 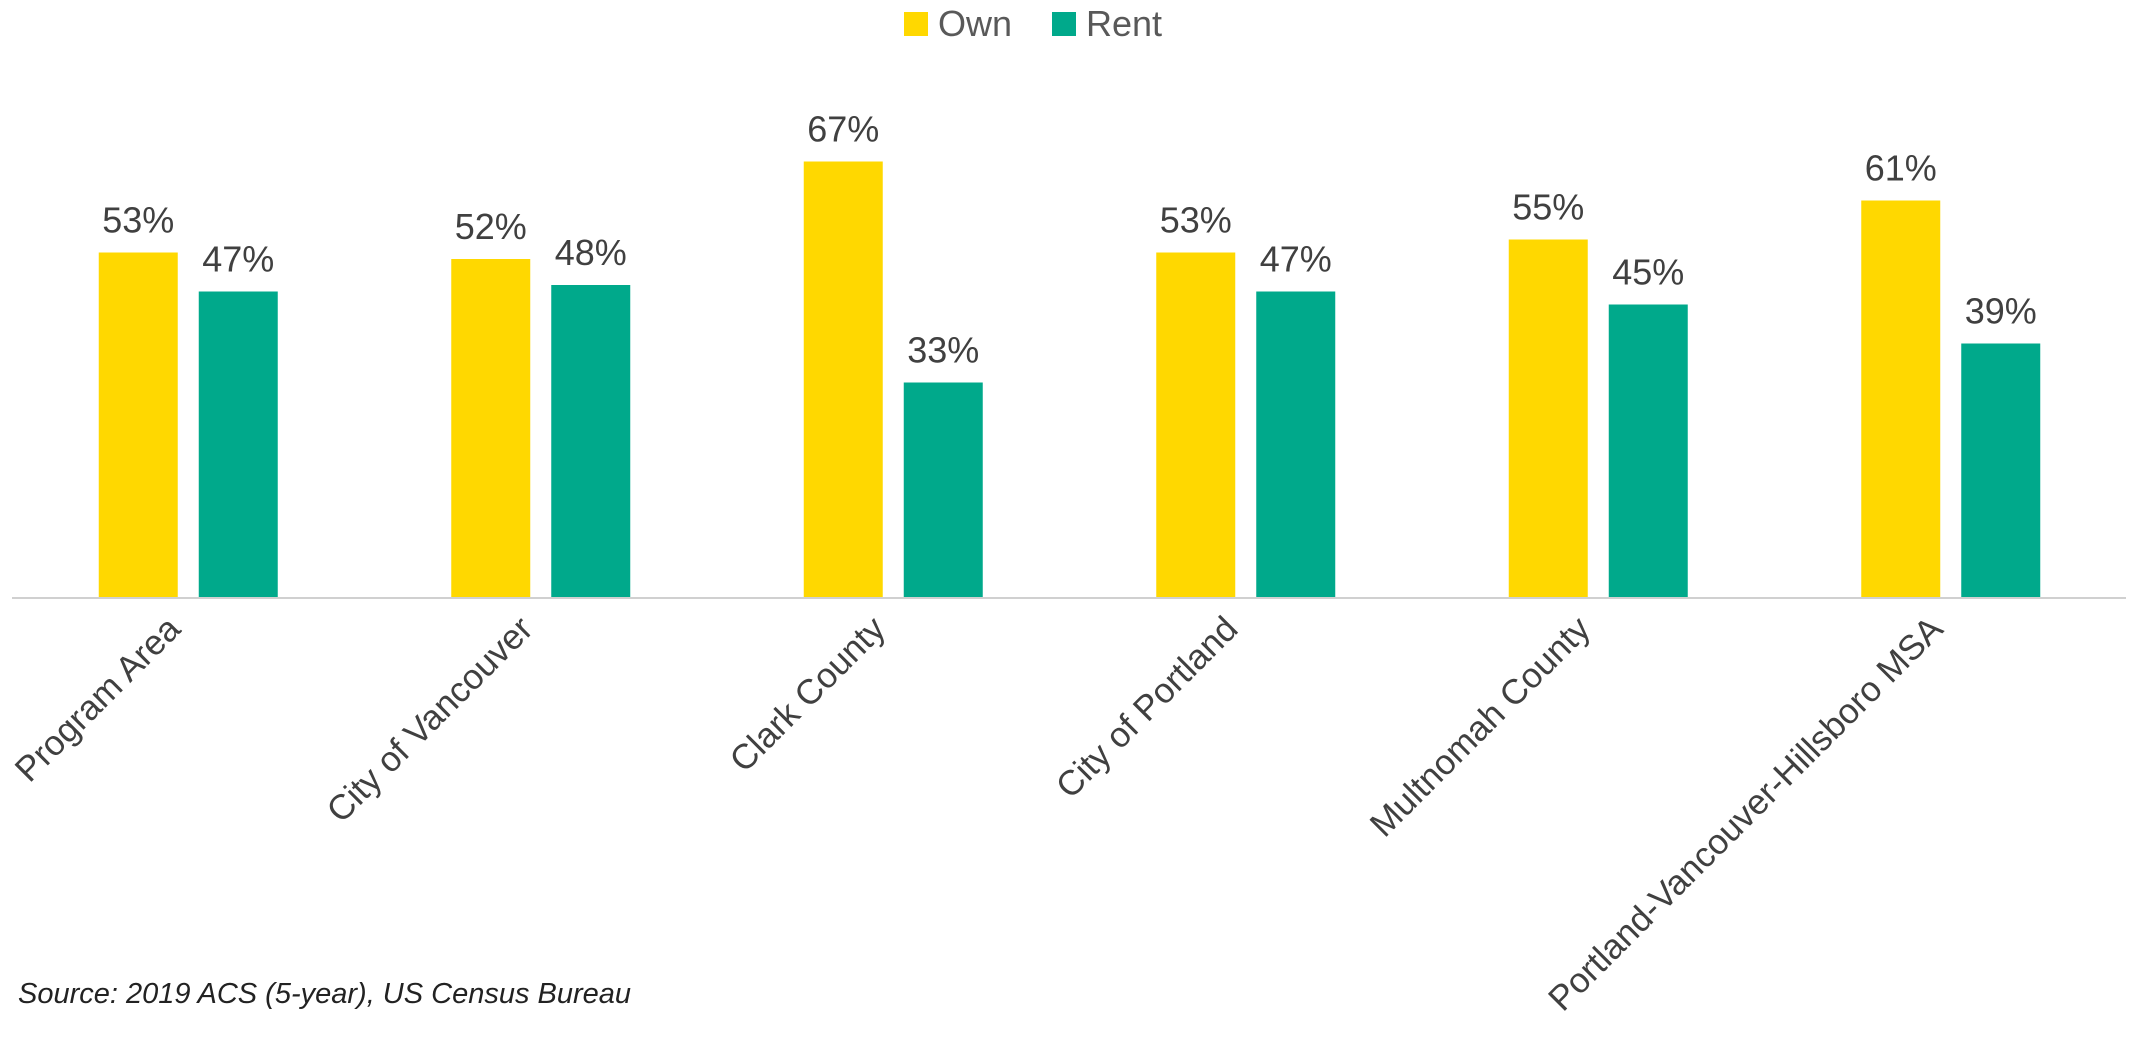 I want to click on x-tick-label-2: City of Vancouver, so click(x=429, y=719).